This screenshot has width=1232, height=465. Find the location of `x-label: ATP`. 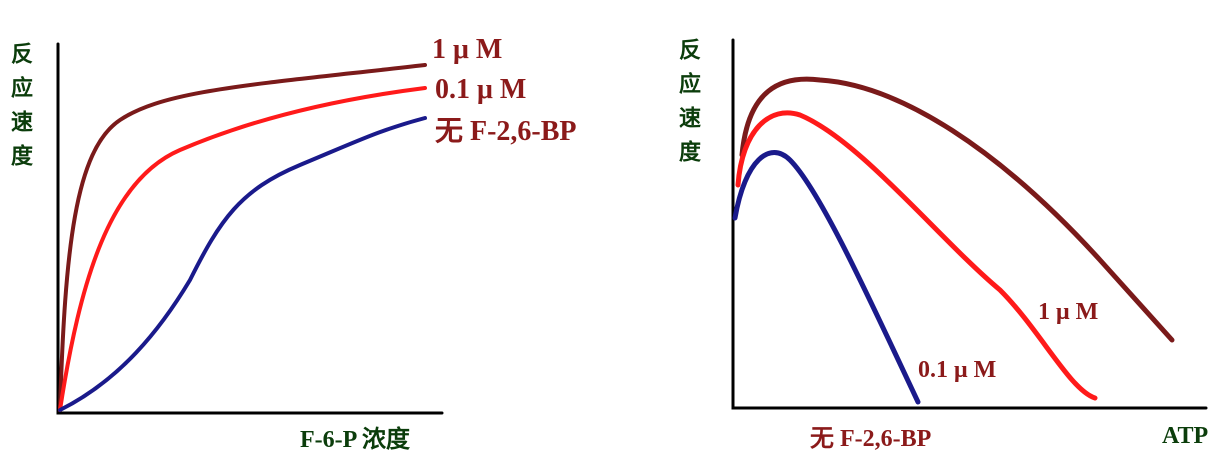

x-label: ATP is located at coordinates (1185, 436).